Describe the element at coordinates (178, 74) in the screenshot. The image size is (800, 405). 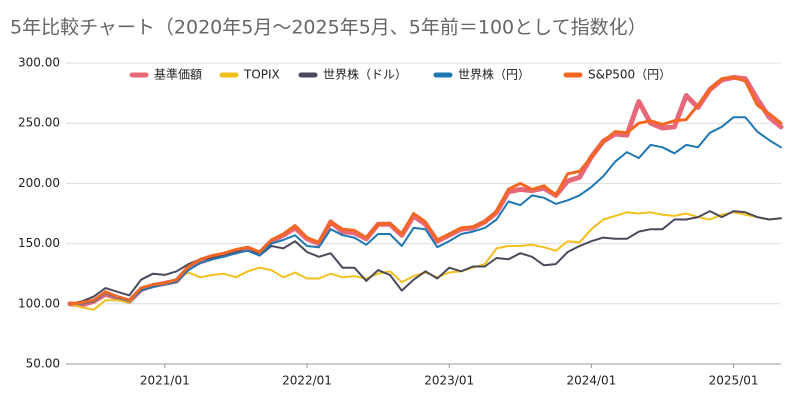
I see `legend-label: 基準価額` at that location.